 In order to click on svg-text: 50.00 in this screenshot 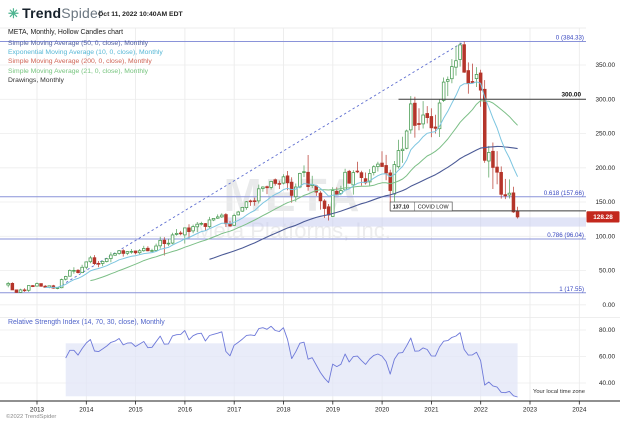, I will do `click(607, 271)`.